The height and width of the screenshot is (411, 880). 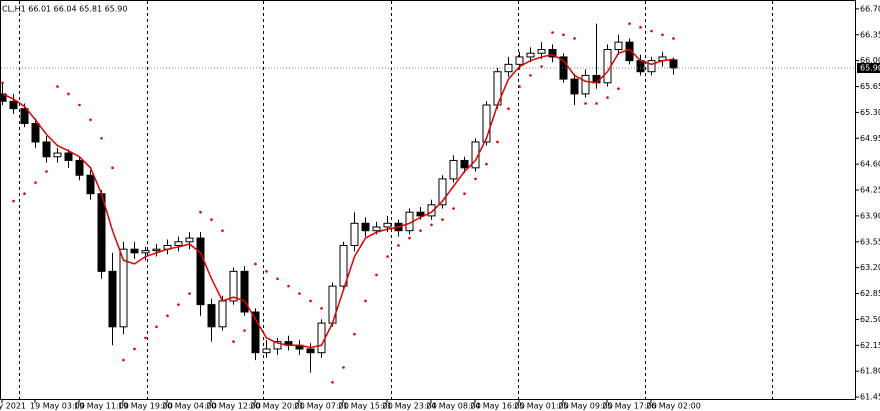 I want to click on y-tick-label: 64.60, so click(x=870, y=164).